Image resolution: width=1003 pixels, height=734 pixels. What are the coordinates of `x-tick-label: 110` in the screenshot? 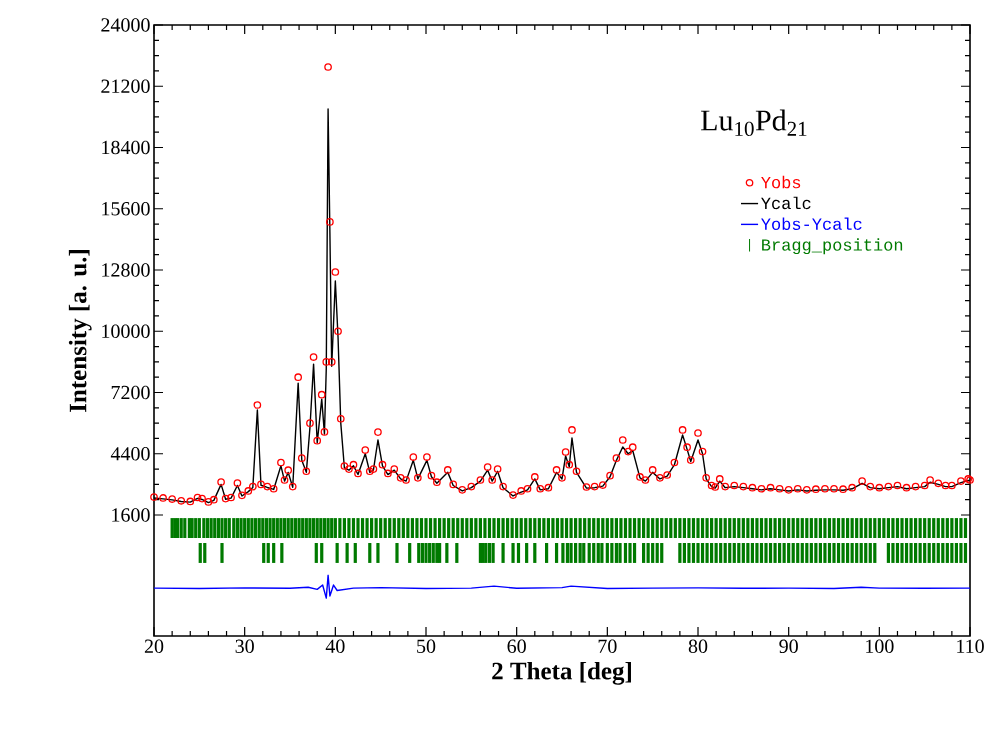 It's located at (970, 646).